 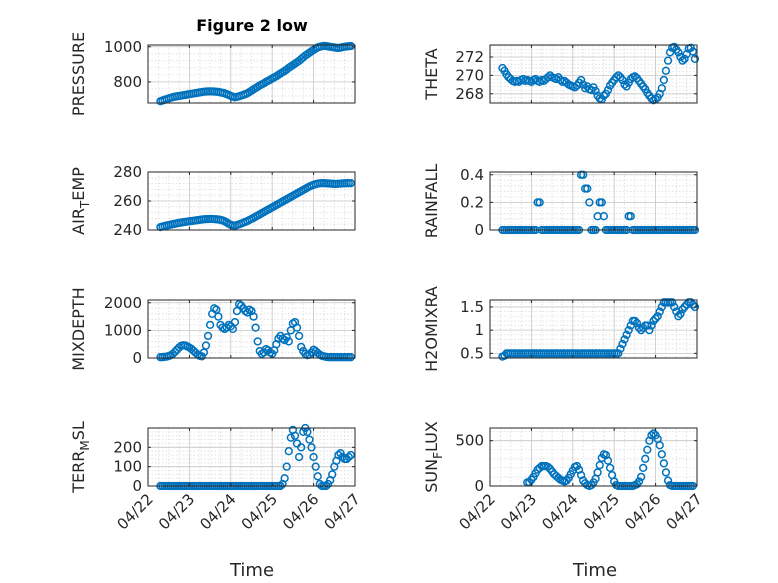 What do you see at coordinates (472, 353) in the screenshot?
I see `y-tick-label: 0.5` at bounding box center [472, 353].